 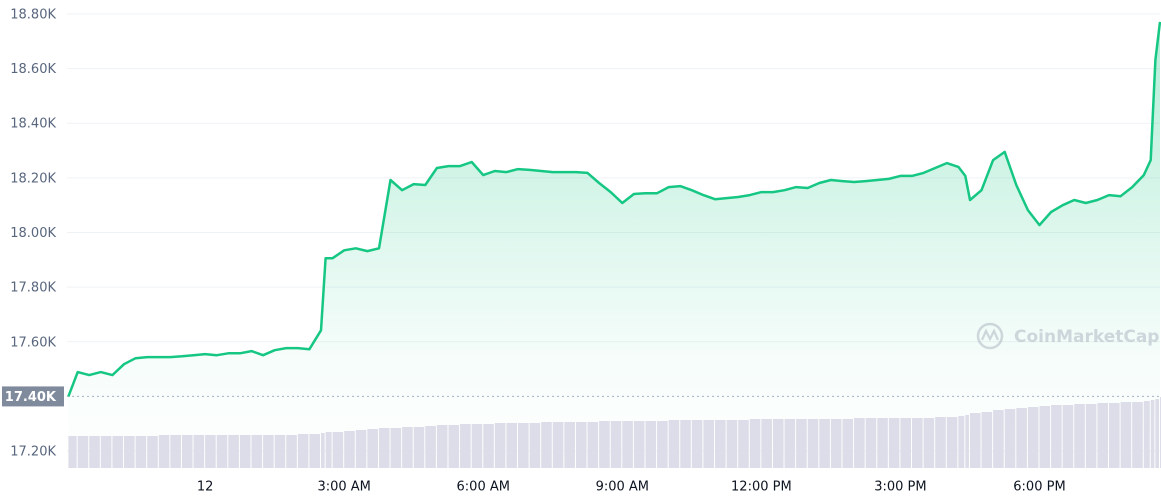 I want to click on x-tick-label: 6:00 AM, so click(x=483, y=487).